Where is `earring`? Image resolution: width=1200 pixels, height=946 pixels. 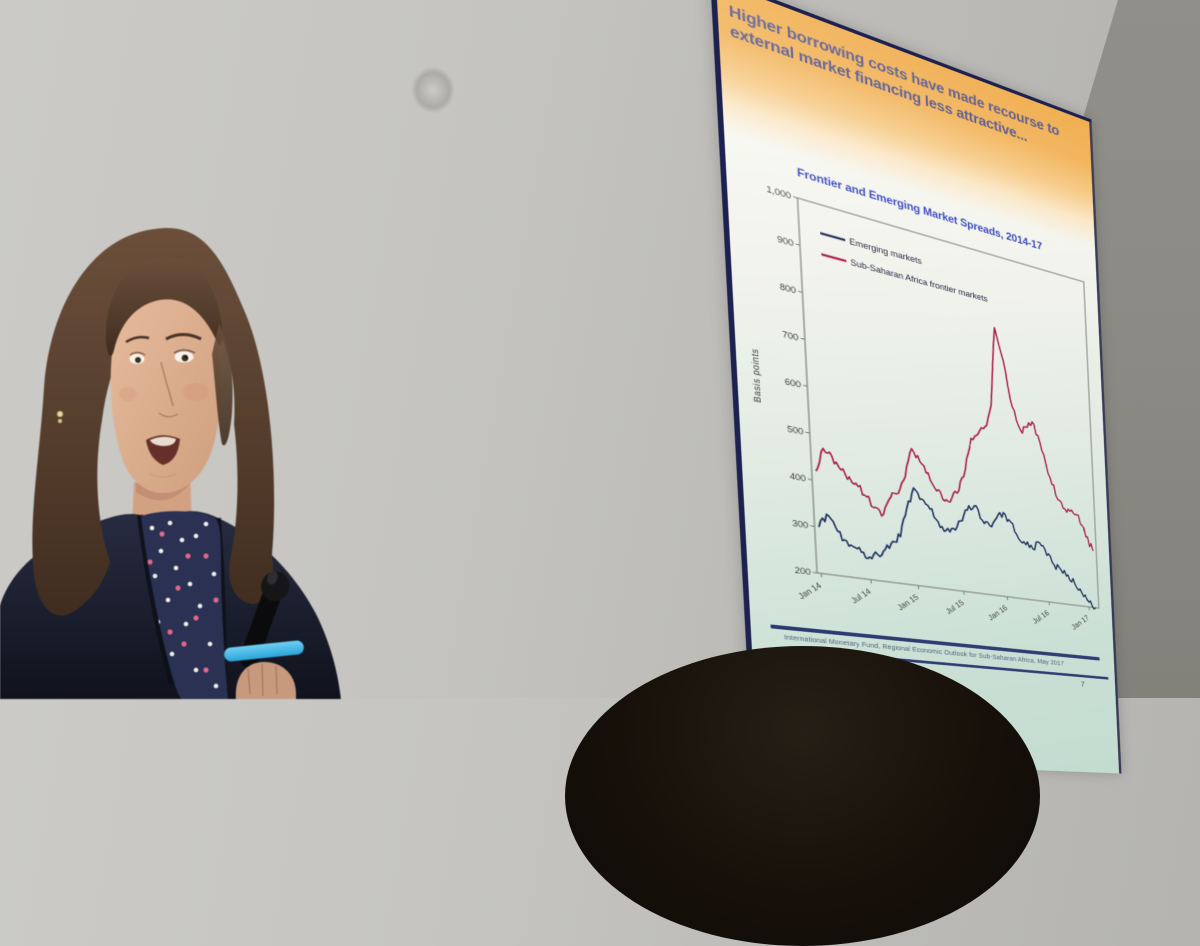 earring is located at coordinates (60, 414).